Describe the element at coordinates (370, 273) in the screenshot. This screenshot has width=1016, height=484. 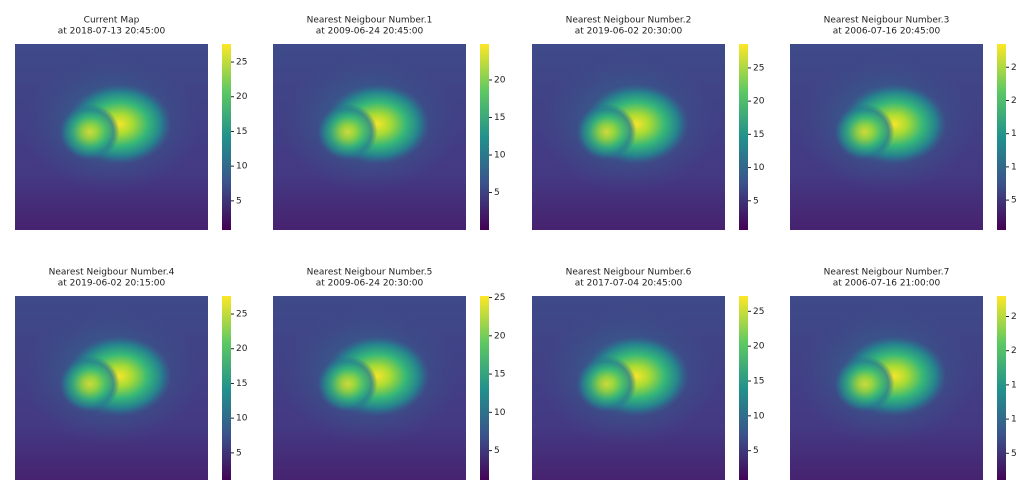
I see `panel-title: Nearest Neigbour Number.5` at that location.